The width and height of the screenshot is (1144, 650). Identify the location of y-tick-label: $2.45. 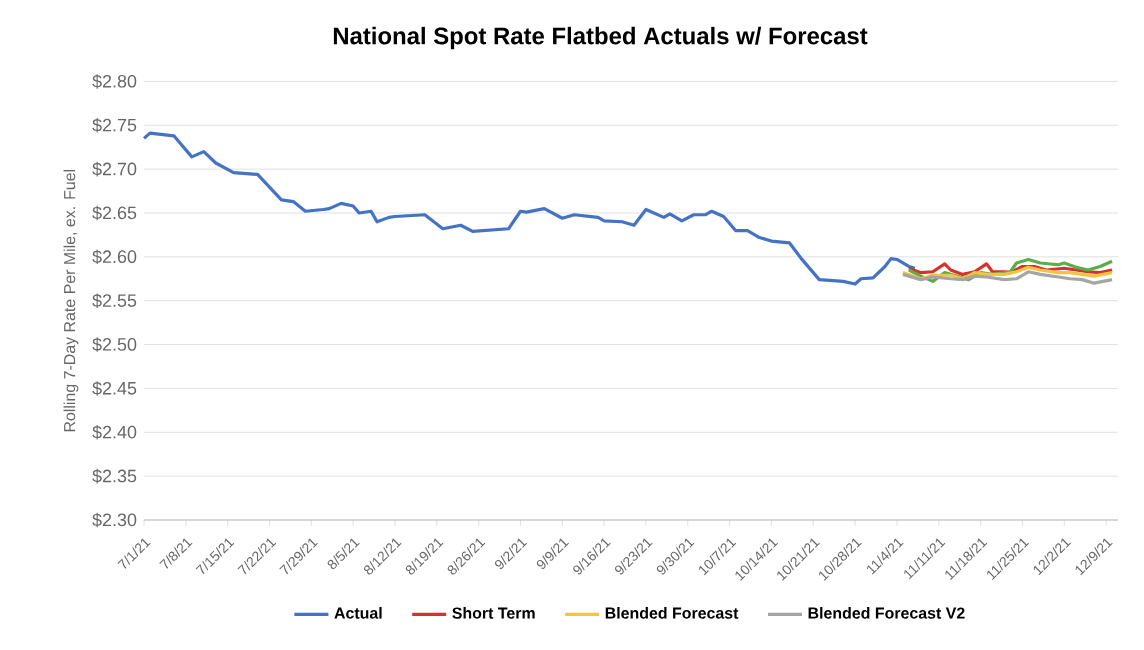
(114, 388).